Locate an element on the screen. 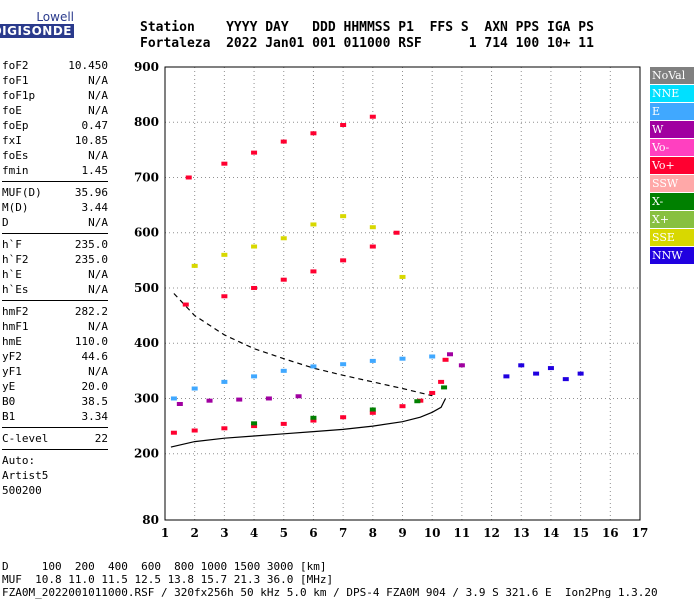 This screenshot has width=700, height=600. param-row: fxI 10.85 is located at coordinates (55, 140).